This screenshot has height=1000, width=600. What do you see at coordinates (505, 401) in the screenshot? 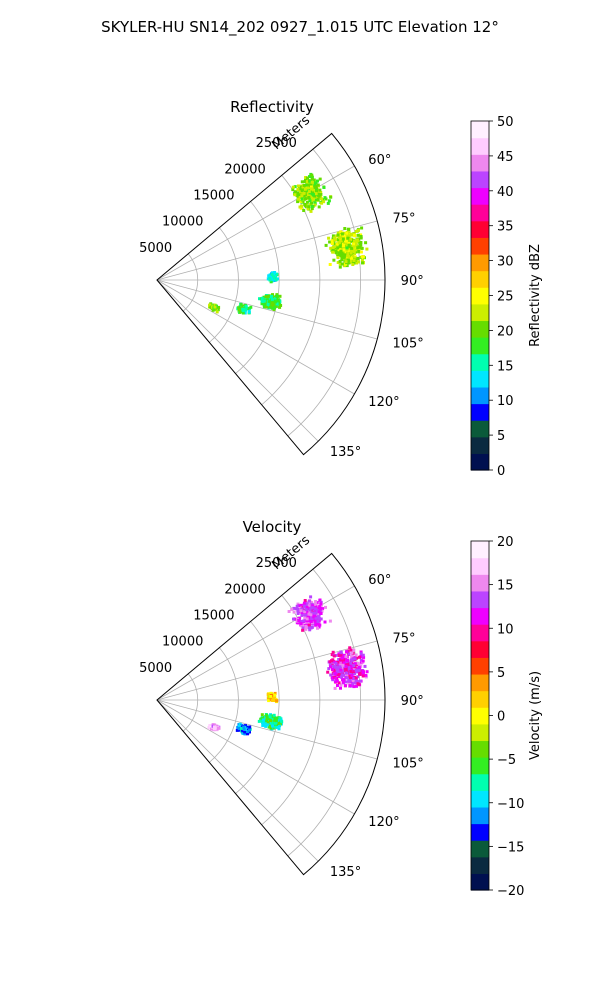
I see `colorbar-tick-label: 10` at bounding box center [505, 401].